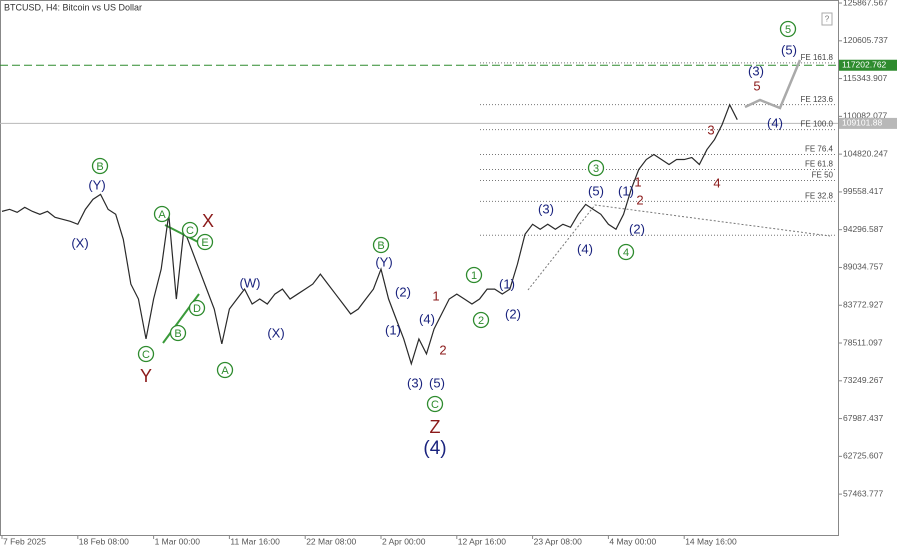 This screenshot has height=548, width=900. I want to click on projection-path, so click(773, 84).